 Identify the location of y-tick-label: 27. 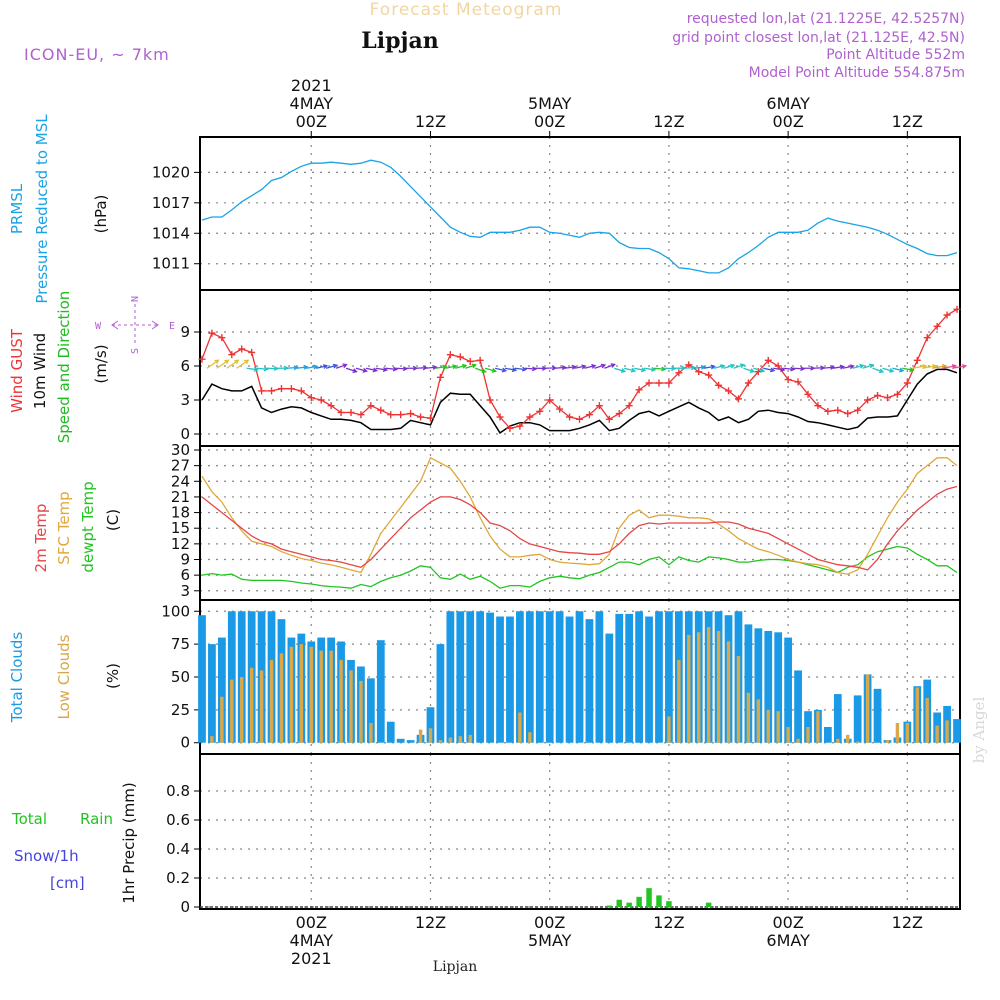
(180, 466).